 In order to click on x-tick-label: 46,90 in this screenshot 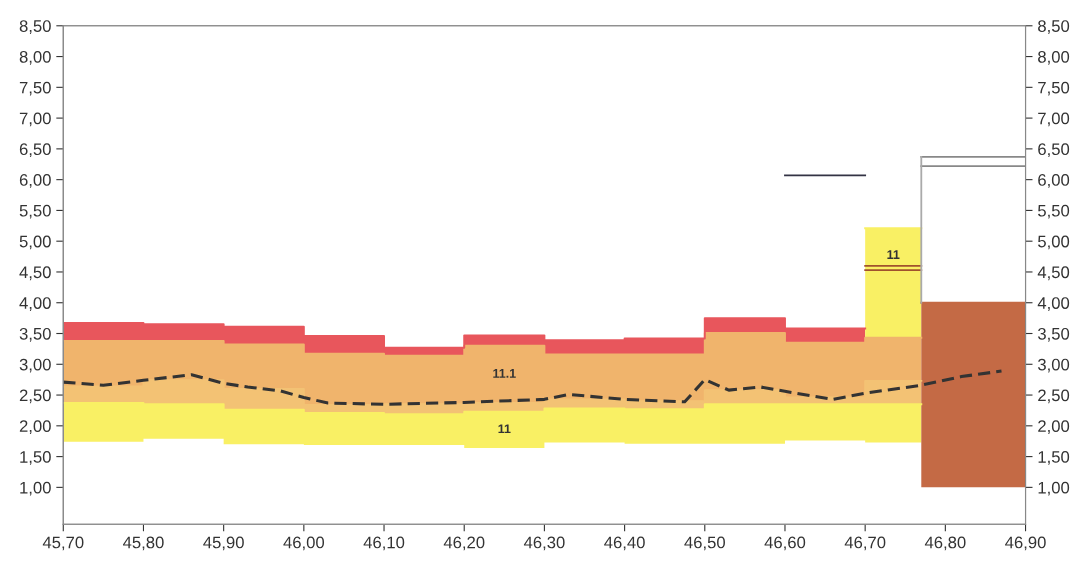, I will do `click(1025, 543)`.